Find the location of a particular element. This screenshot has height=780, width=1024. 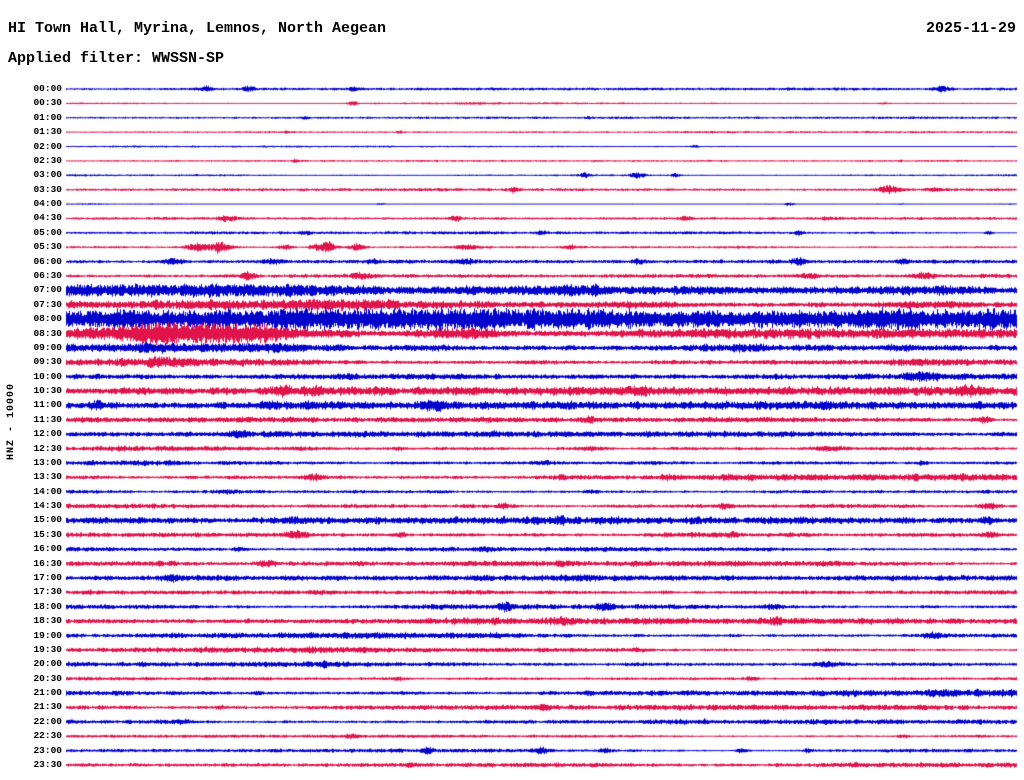

time-label: 18:00 is located at coordinates (47, 606).